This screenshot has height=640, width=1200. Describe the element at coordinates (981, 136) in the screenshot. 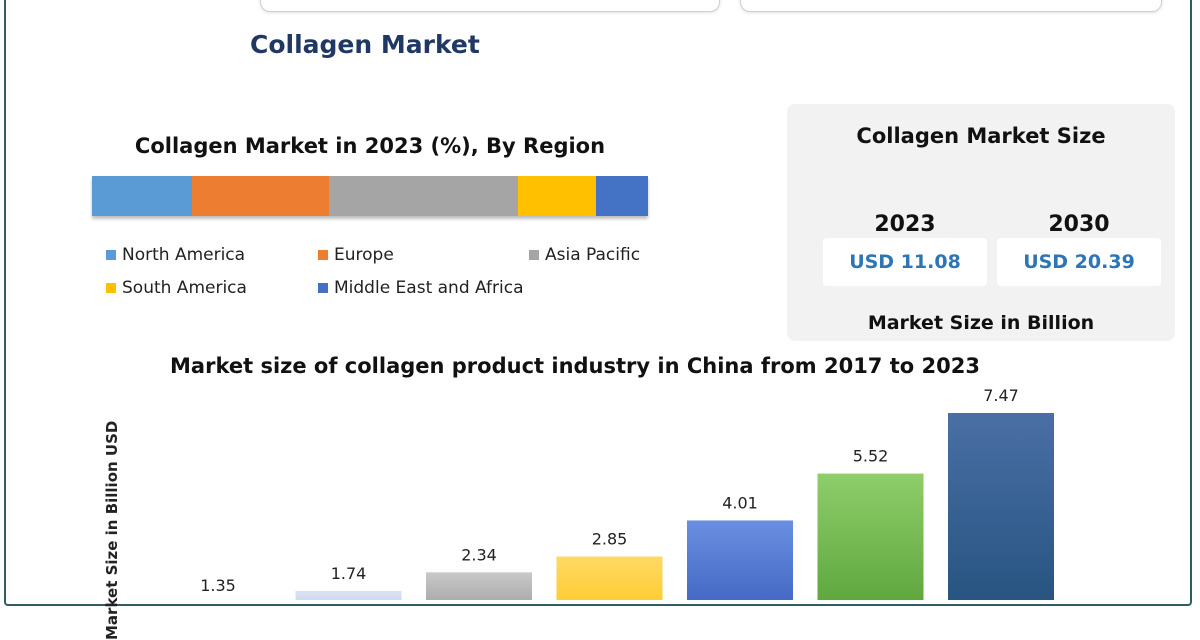

I see `market-size-title: Collagen Market Size` at that location.